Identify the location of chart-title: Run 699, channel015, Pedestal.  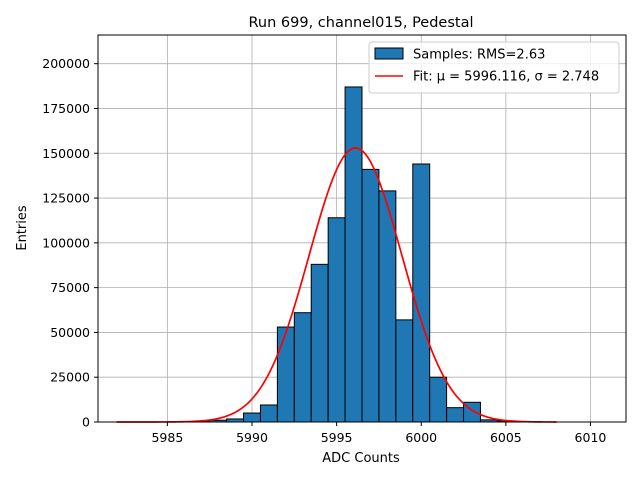
(360, 23).